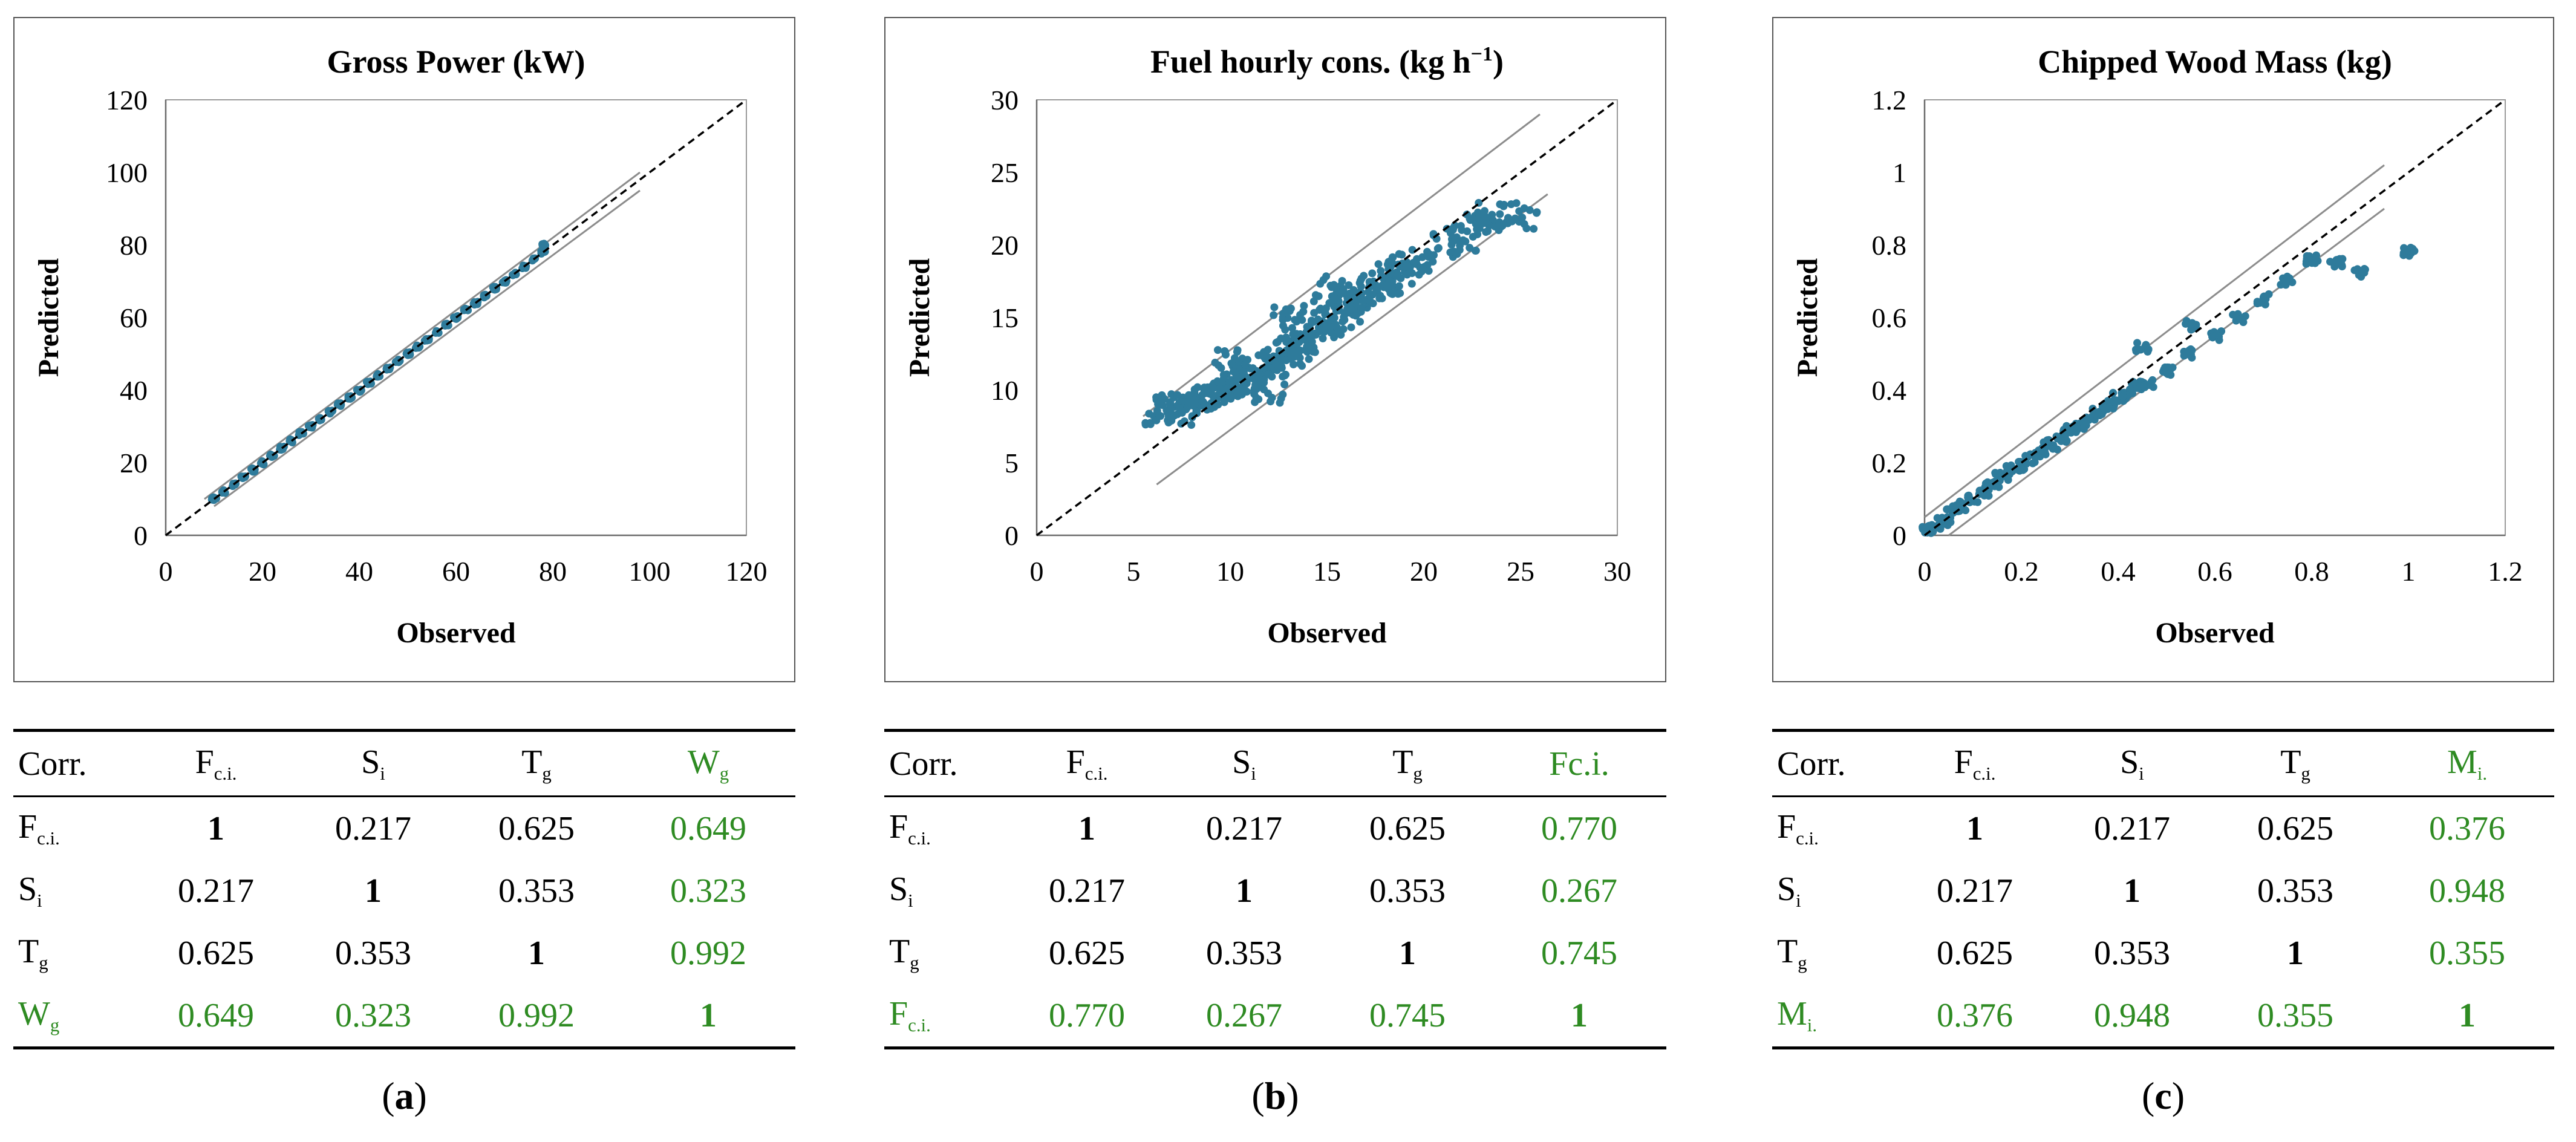 This screenshot has width=2576, height=1142. Describe the element at coordinates (456, 571) in the screenshot. I see `x-tick-label: 60` at that location.